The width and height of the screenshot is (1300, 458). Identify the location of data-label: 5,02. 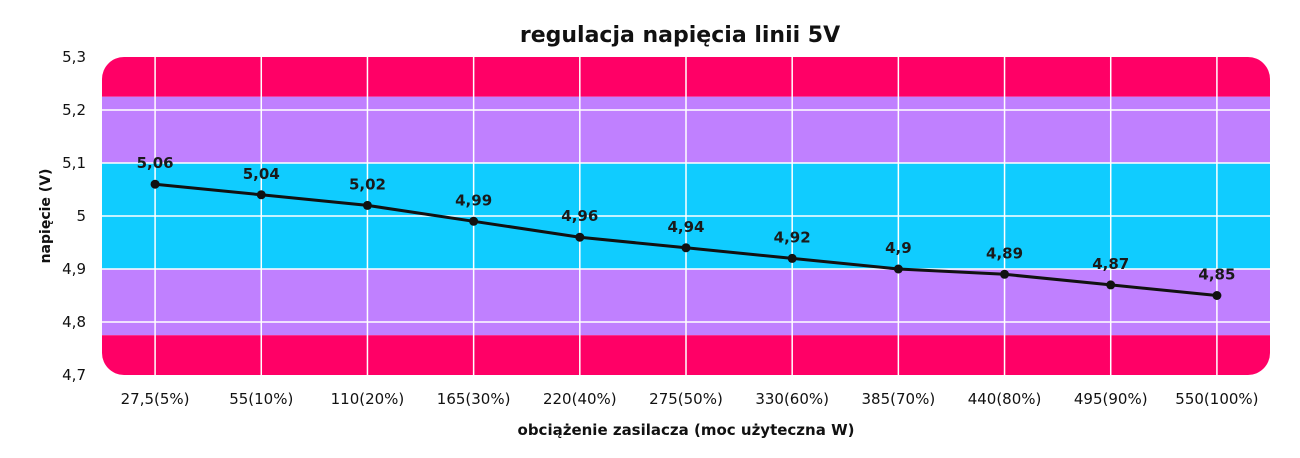
(367, 184).